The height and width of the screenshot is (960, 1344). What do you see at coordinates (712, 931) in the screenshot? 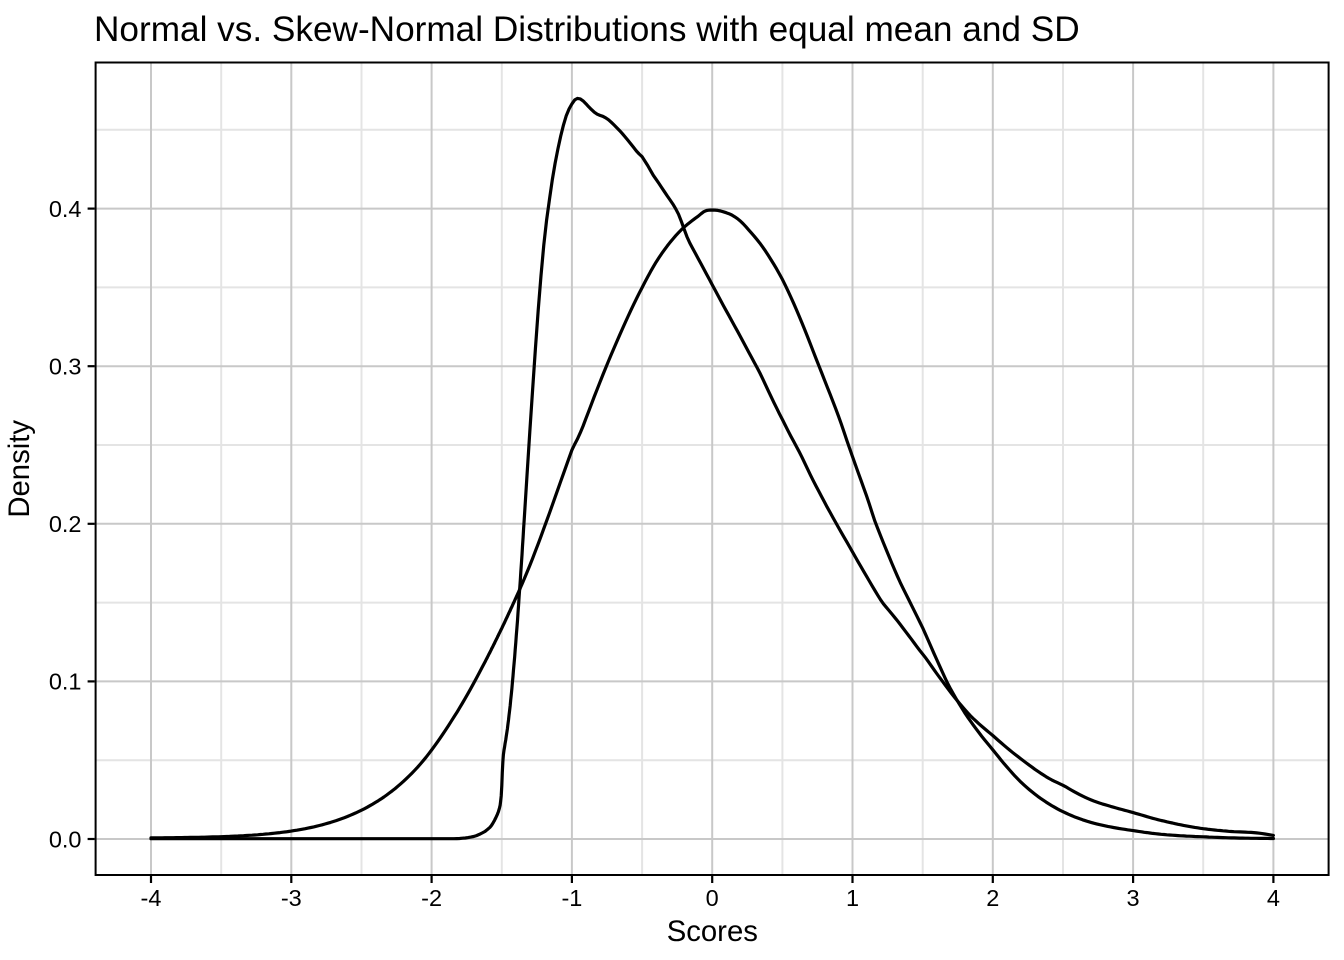
I see `svg-text: Scores` at bounding box center [712, 931].